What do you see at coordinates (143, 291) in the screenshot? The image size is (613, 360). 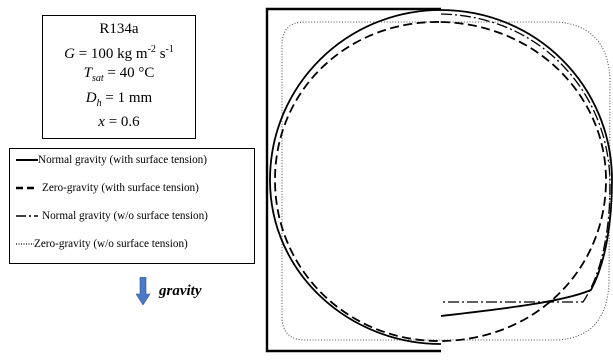 I see `down-arrow-icon` at bounding box center [143, 291].